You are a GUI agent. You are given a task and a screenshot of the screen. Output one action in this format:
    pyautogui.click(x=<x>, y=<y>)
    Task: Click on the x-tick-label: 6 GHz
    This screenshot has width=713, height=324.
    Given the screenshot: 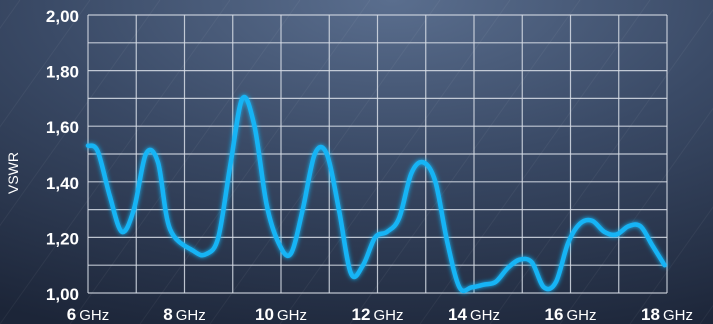 What is the action you would take?
    pyautogui.click(x=88, y=314)
    